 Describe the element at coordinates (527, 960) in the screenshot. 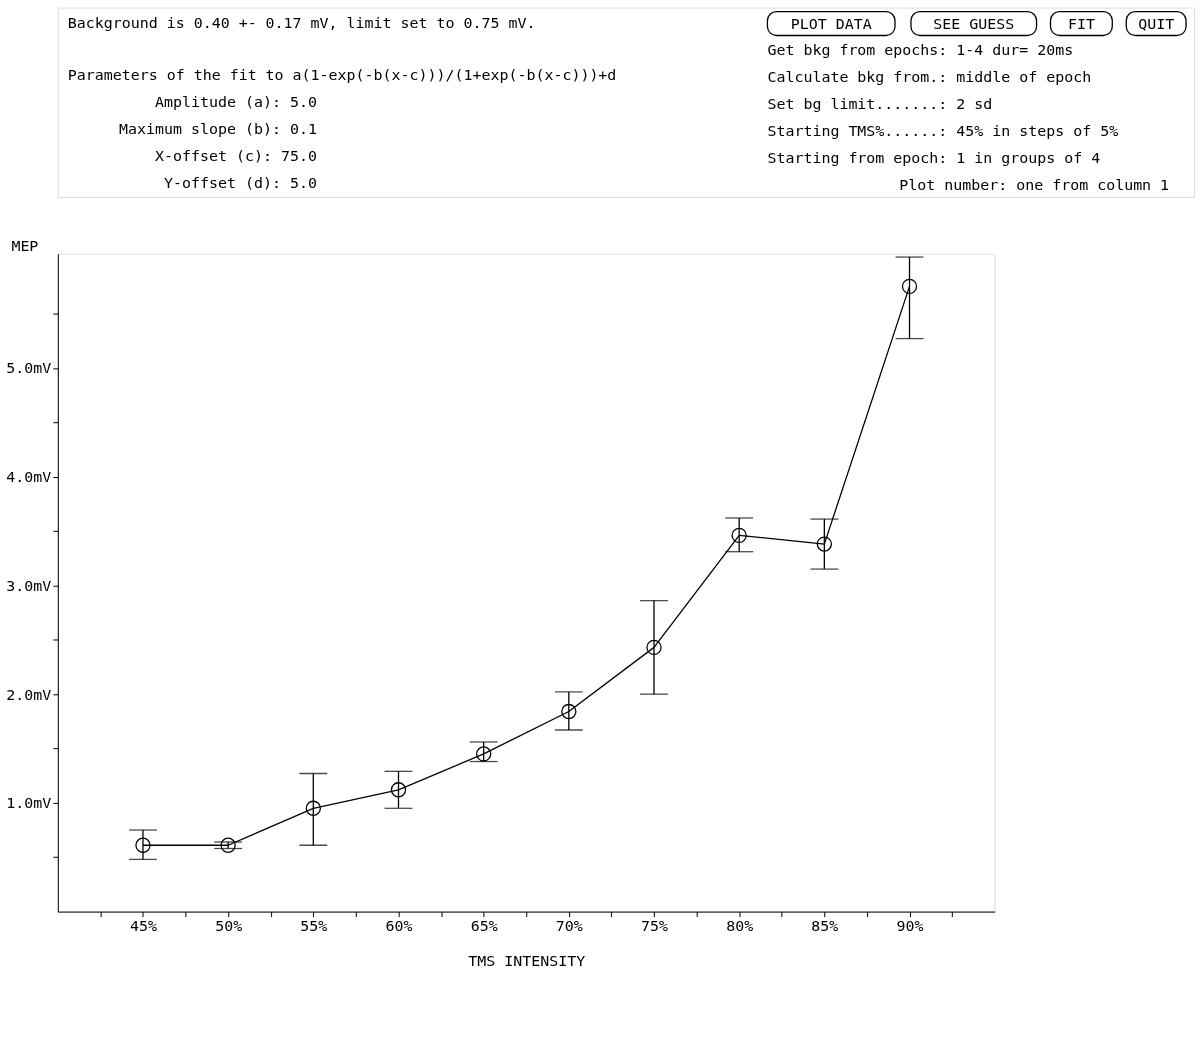

I see `x-axis-title: TMS INTENSITY` at that location.